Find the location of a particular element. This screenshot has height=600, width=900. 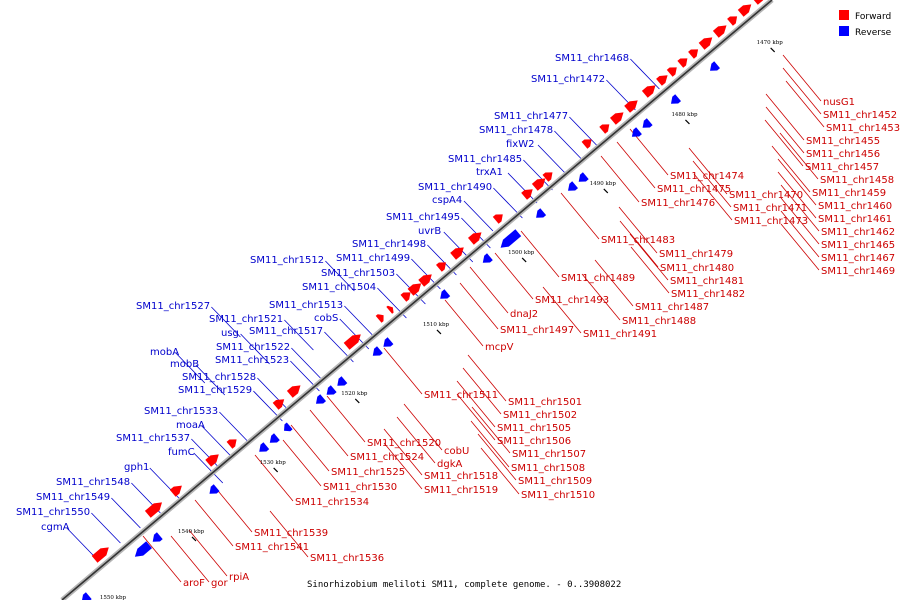

gene-label: gph1 is located at coordinates (136, 467).